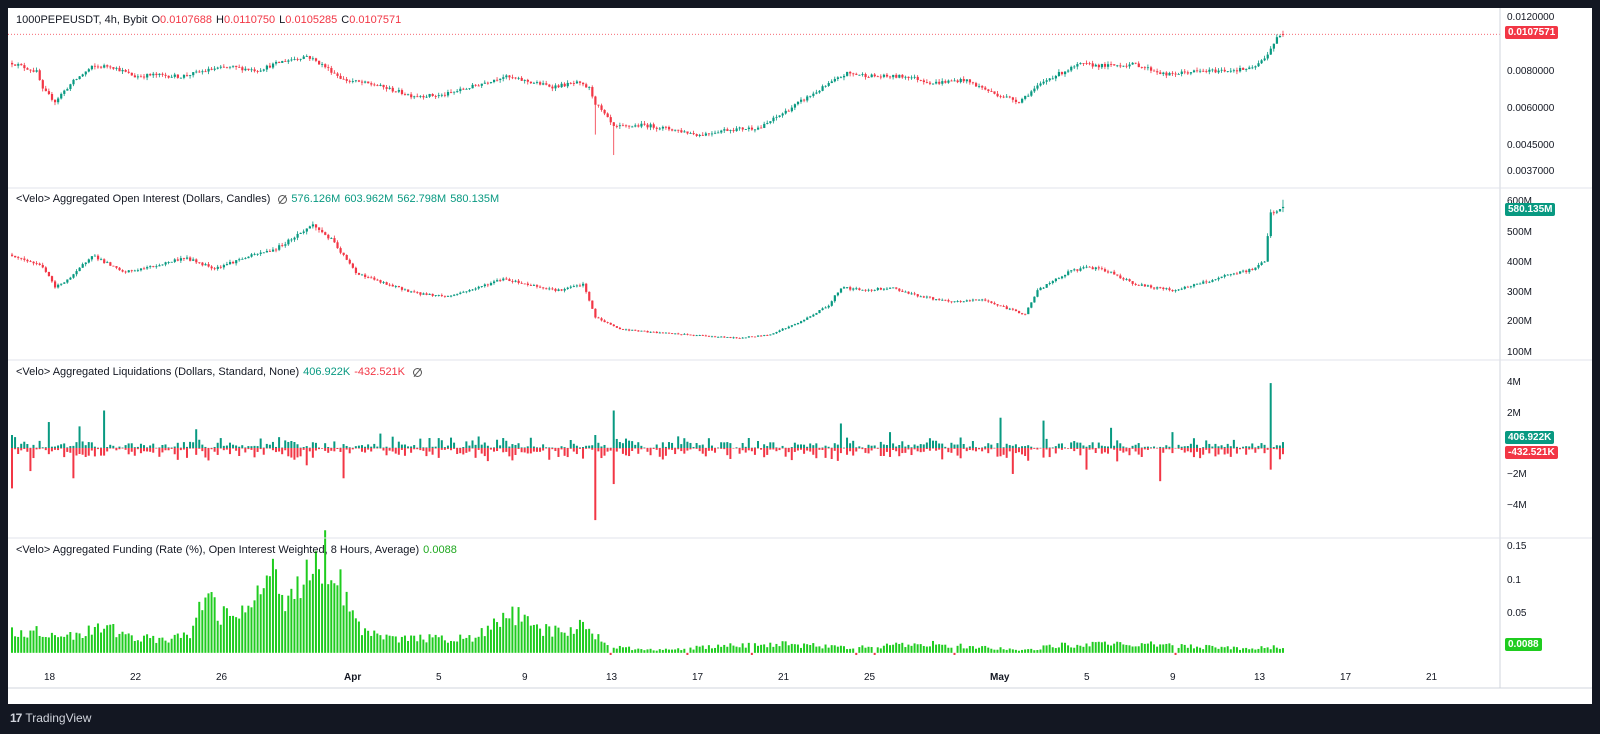 Image resolution: width=1600 pixels, height=734 pixels. I want to click on symbol-title: 1000PEPEUSDT, 4h, Bybit, so click(82, 20).